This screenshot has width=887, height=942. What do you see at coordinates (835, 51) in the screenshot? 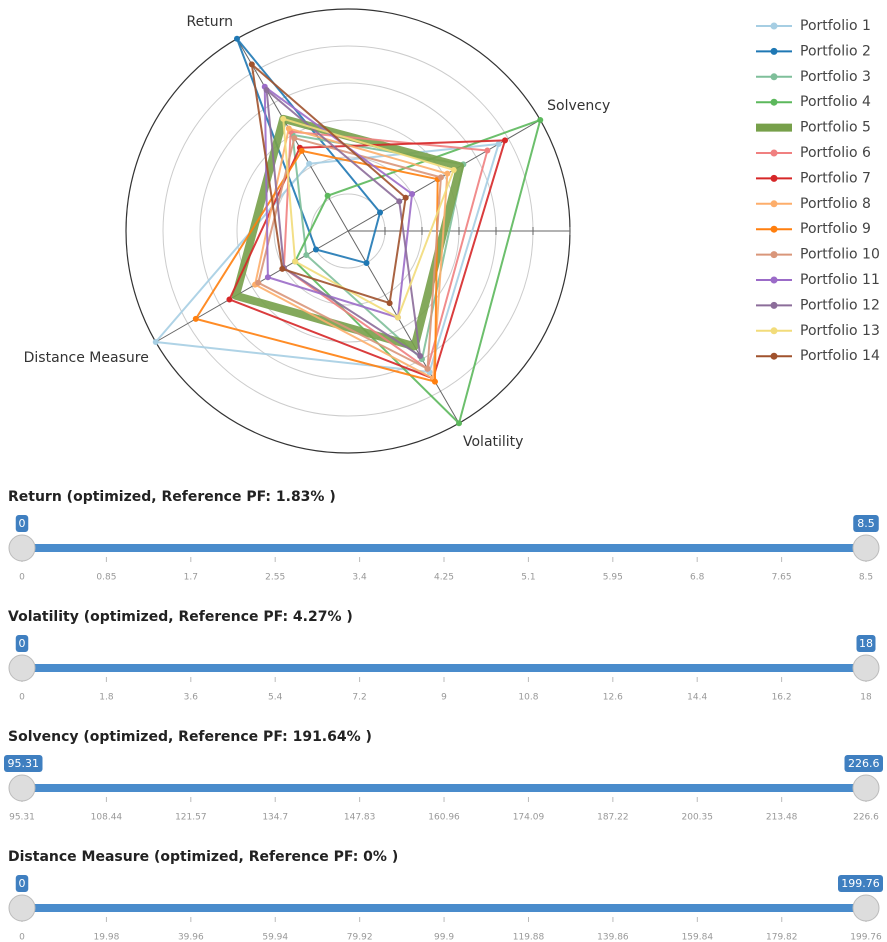
I see `legend-label: Portfolio 2` at bounding box center [835, 51].